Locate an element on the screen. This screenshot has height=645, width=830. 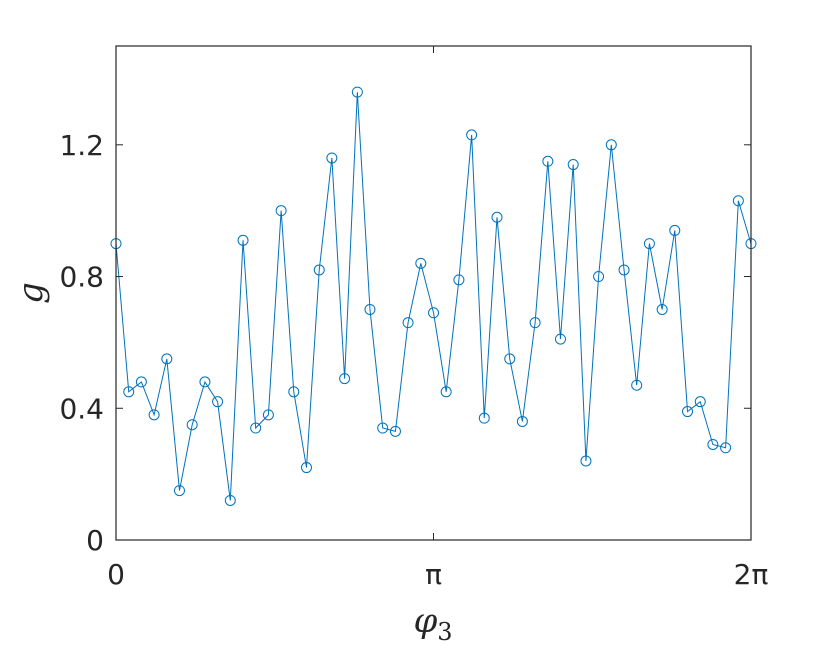
y-tick-label: 1.2 is located at coordinates (81, 145).